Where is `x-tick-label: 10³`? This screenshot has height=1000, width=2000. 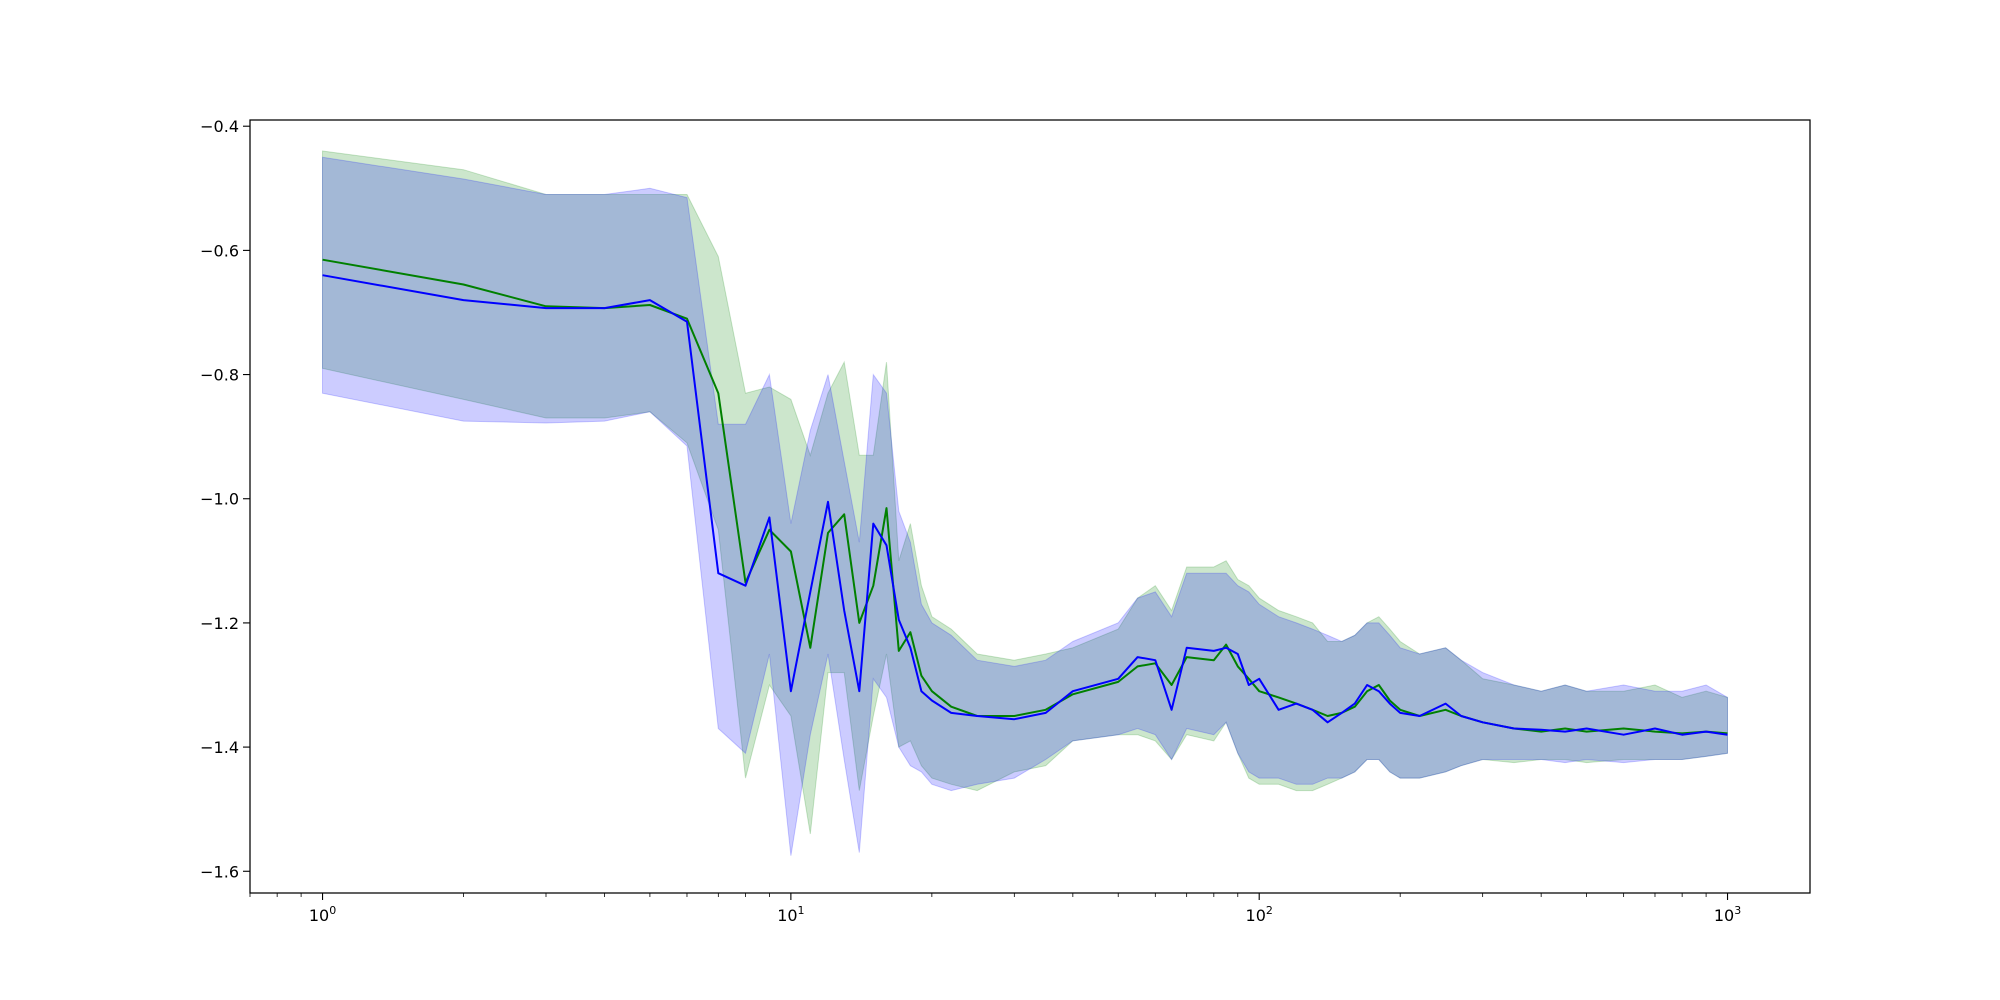
x-tick-label: 10³ is located at coordinates (1727, 914).